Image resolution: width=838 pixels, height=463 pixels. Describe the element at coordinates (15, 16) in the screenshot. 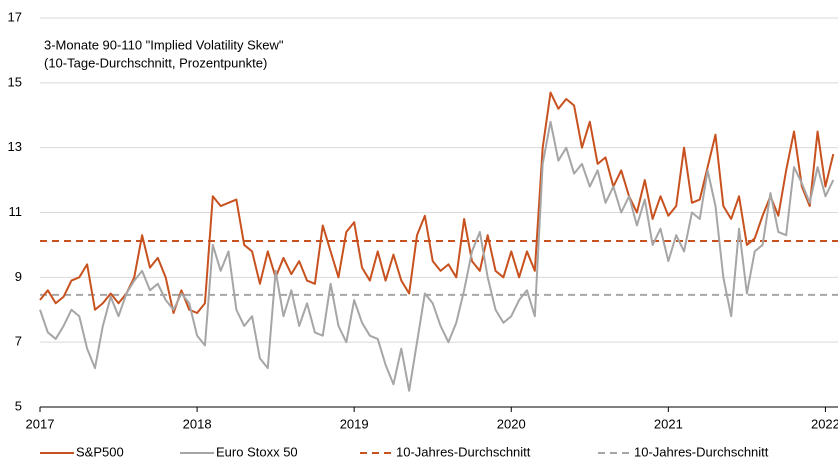

I see `y-tick-label: 17` at that location.